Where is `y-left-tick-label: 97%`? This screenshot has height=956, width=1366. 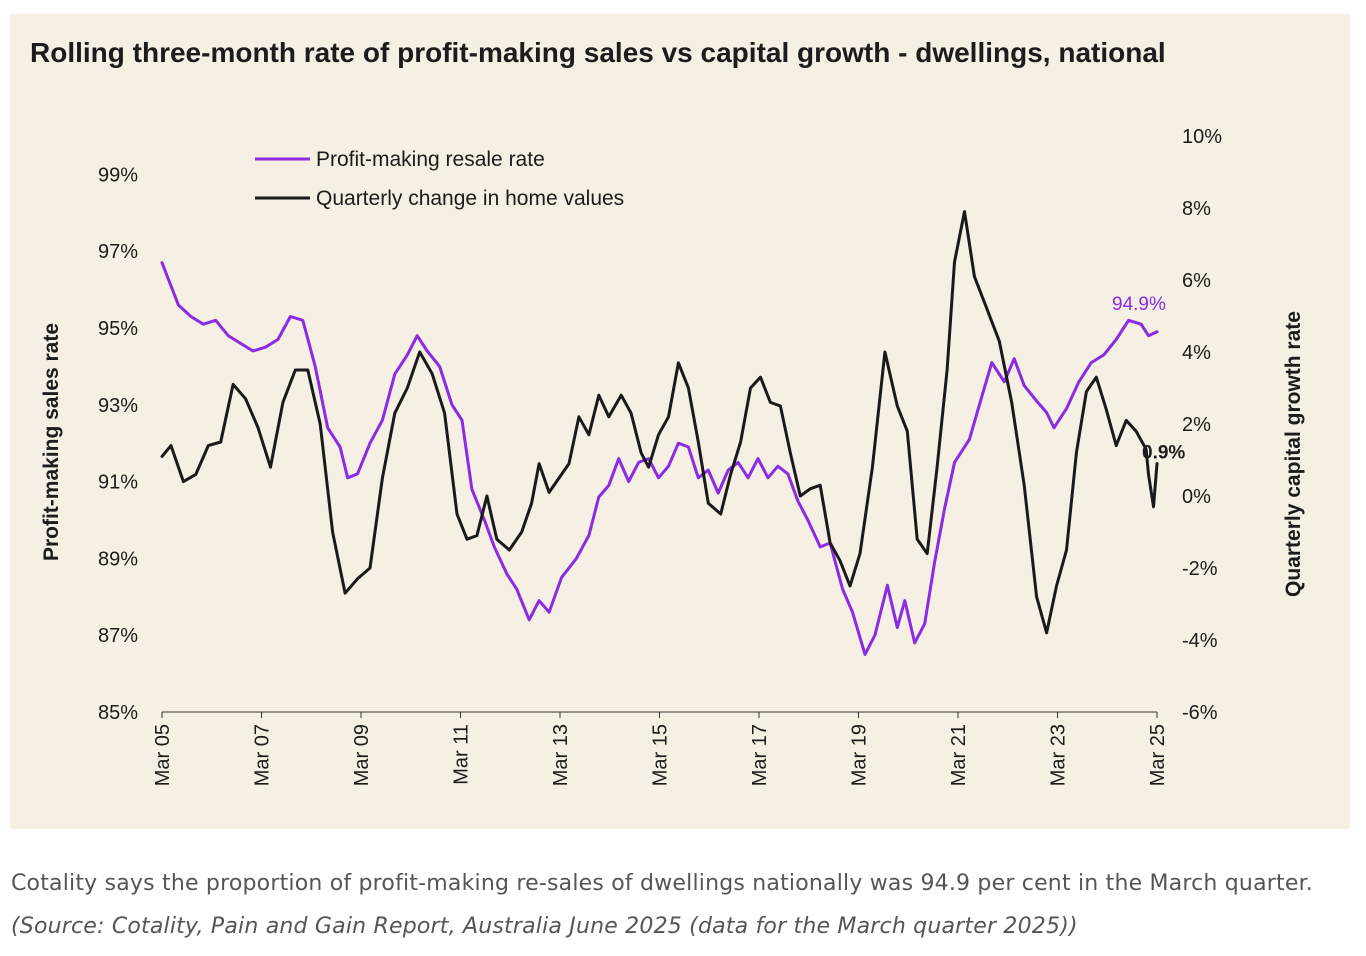
y-left-tick-label: 97% is located at coordinates (118, 252).